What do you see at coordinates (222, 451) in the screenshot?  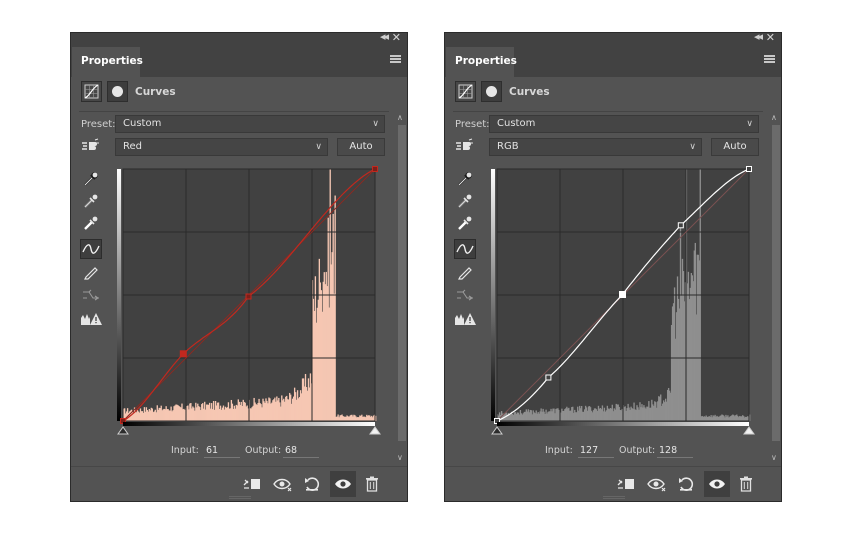 I see `input-field: 61` at bounding box center [222, 451].